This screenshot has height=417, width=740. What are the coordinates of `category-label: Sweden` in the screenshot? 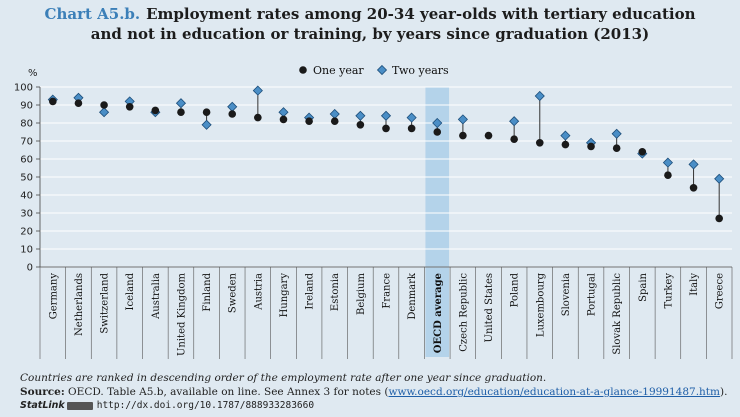 It's located at (233, 292).